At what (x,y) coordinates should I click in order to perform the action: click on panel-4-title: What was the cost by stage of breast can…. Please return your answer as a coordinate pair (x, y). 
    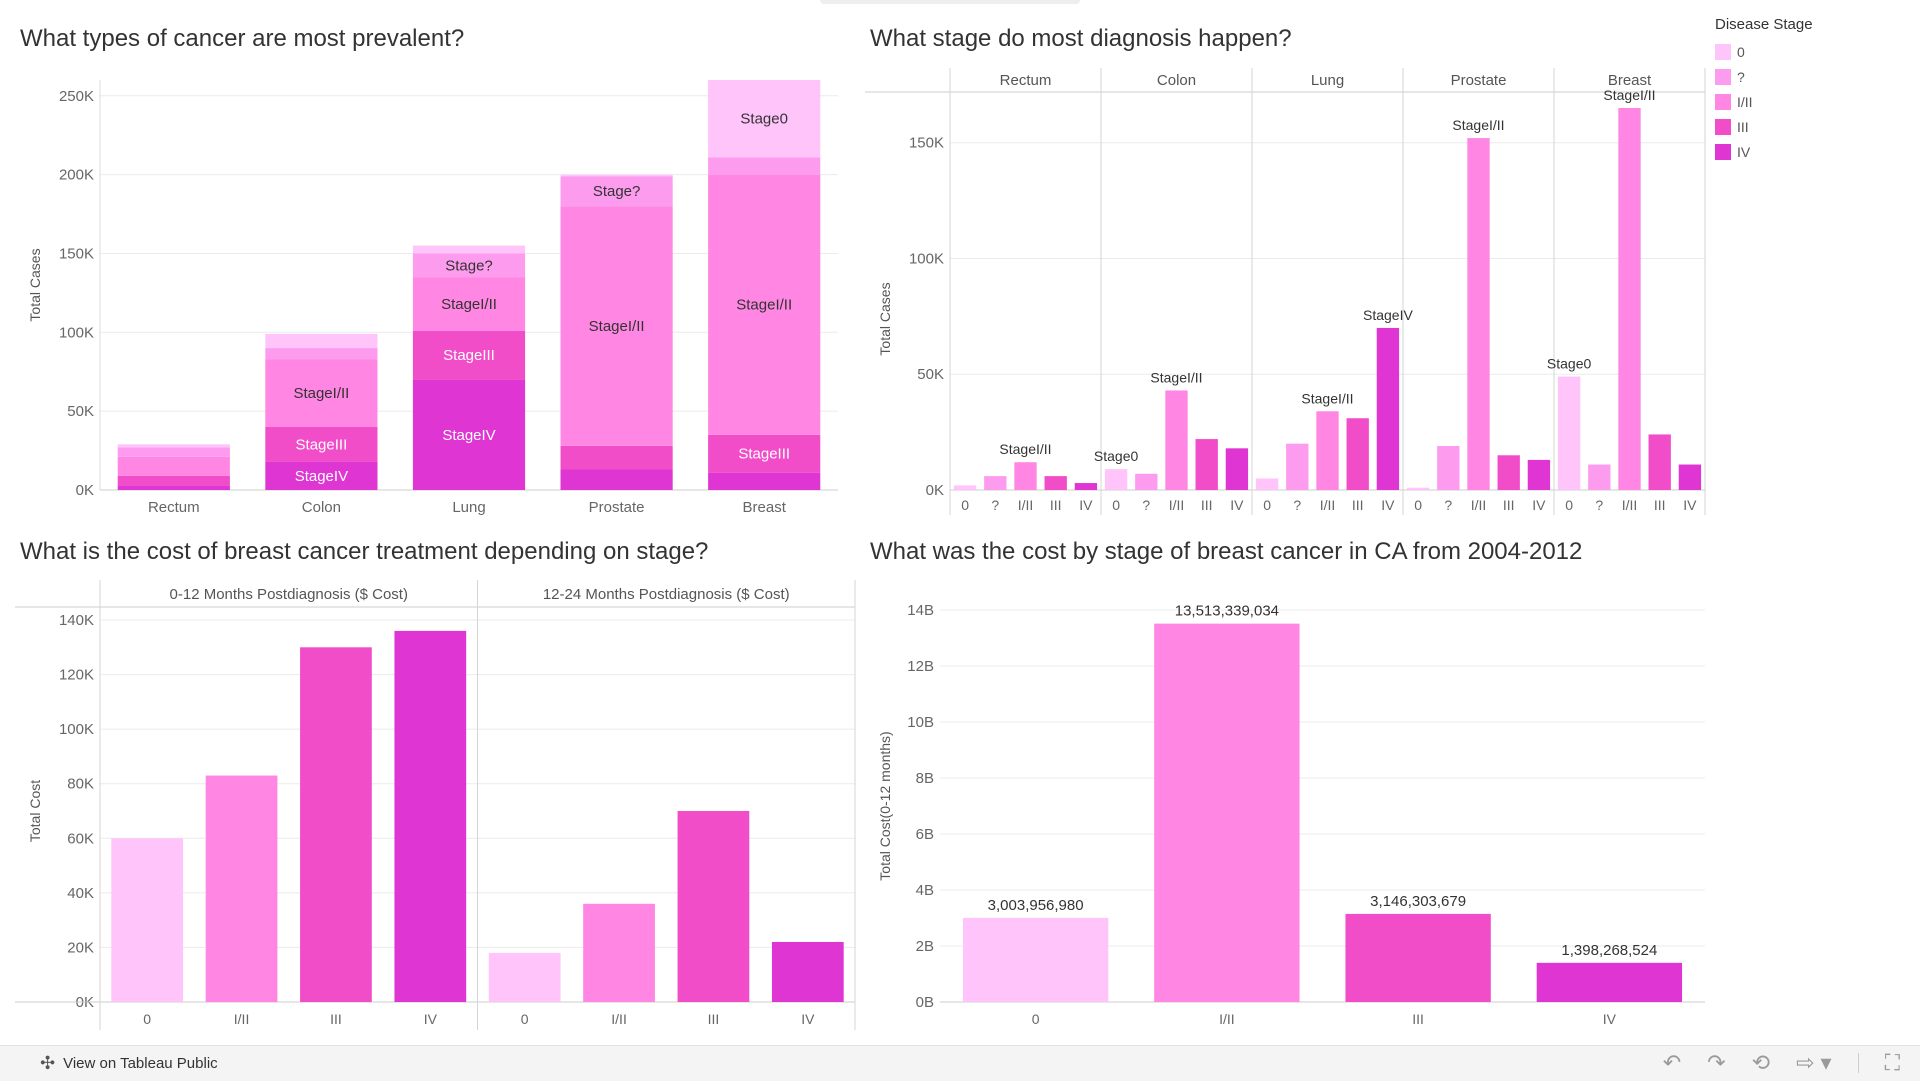
    Looking at the image, I should click on (1226, 551).